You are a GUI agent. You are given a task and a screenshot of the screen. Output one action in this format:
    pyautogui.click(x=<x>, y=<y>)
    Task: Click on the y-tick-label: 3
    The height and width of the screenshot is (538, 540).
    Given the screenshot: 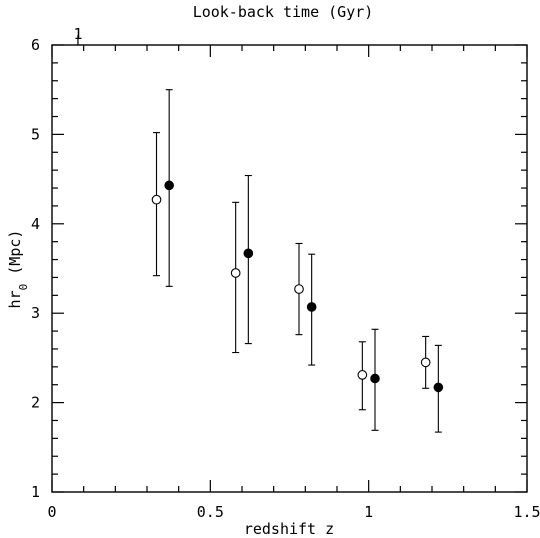 What is the action you would take?
    pyautogui.click(x=35, y=313)
    